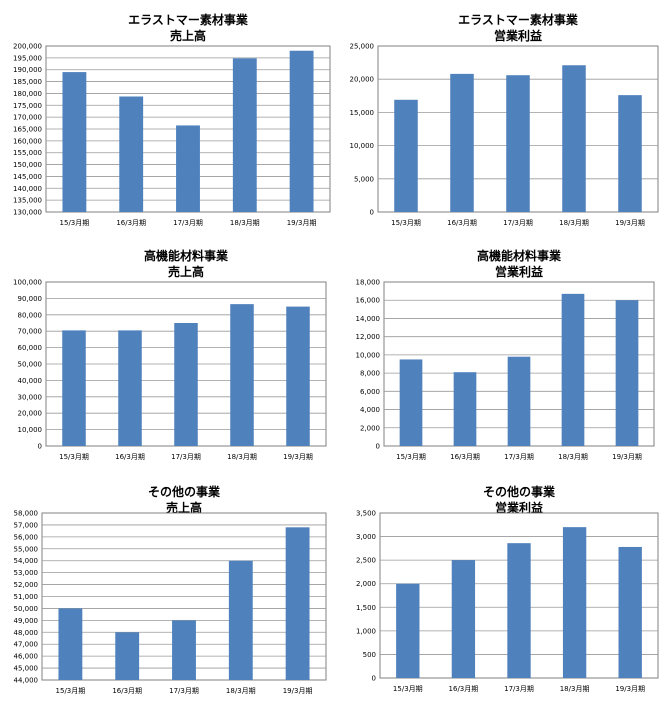 The height and width of the screenshot is (704, 672). I want to click on y-tick-label: 3,500, so click(366, 514).